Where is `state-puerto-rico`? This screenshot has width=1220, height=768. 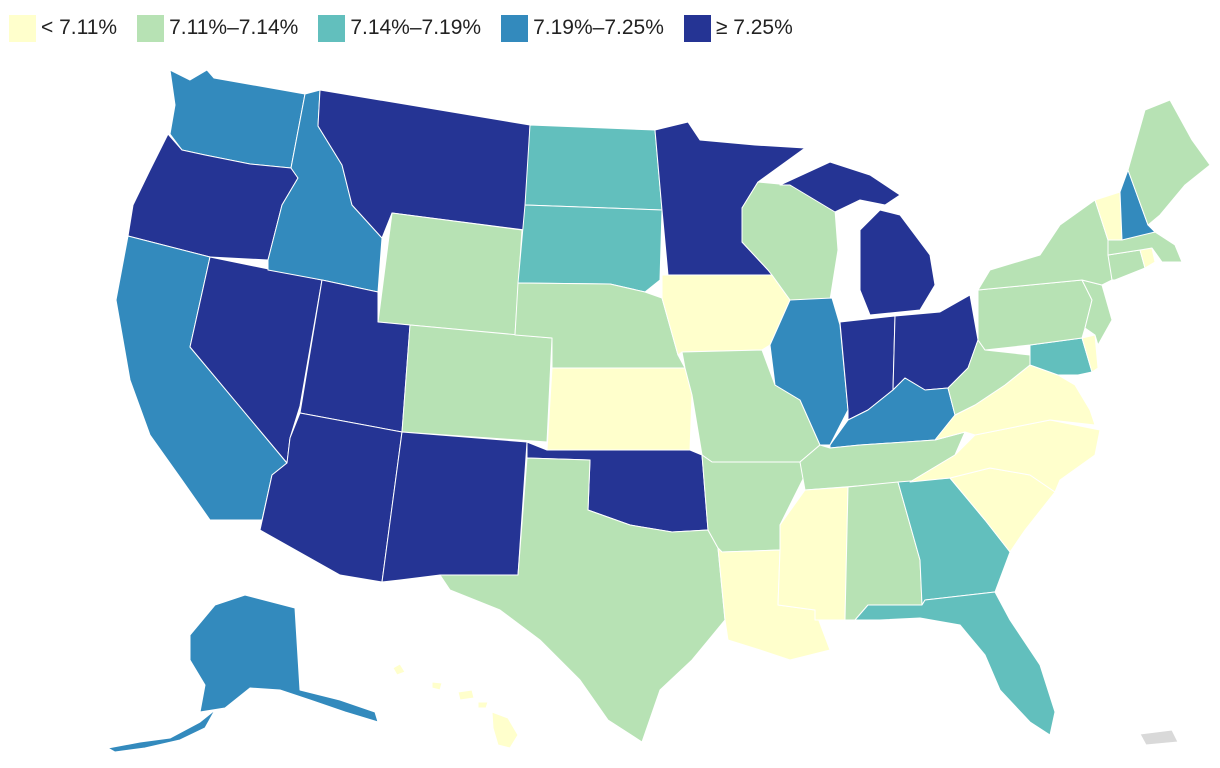 state-puerto-rico is located at coordinates (1159, 737).